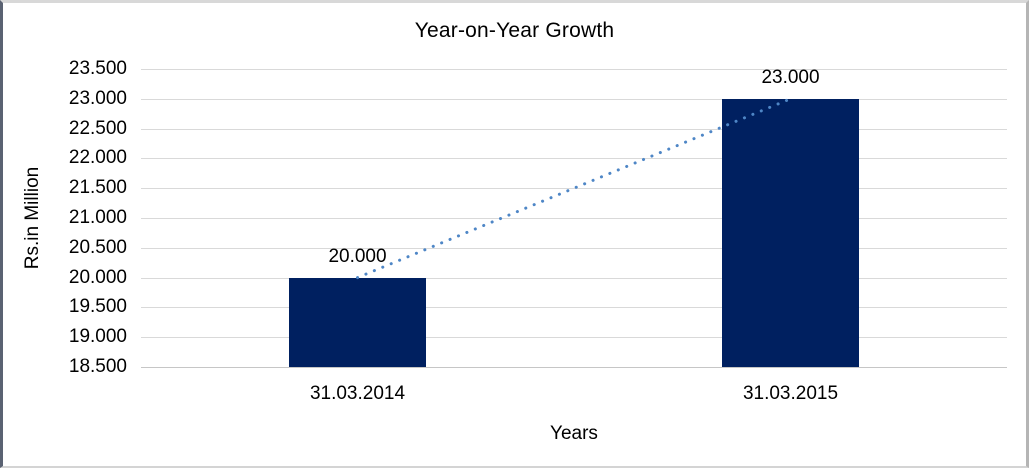  What do you see at coordinates (97, 307) in the screenshot?
I see `y-tick-label: 19.500` at bounding box center [97, 307].